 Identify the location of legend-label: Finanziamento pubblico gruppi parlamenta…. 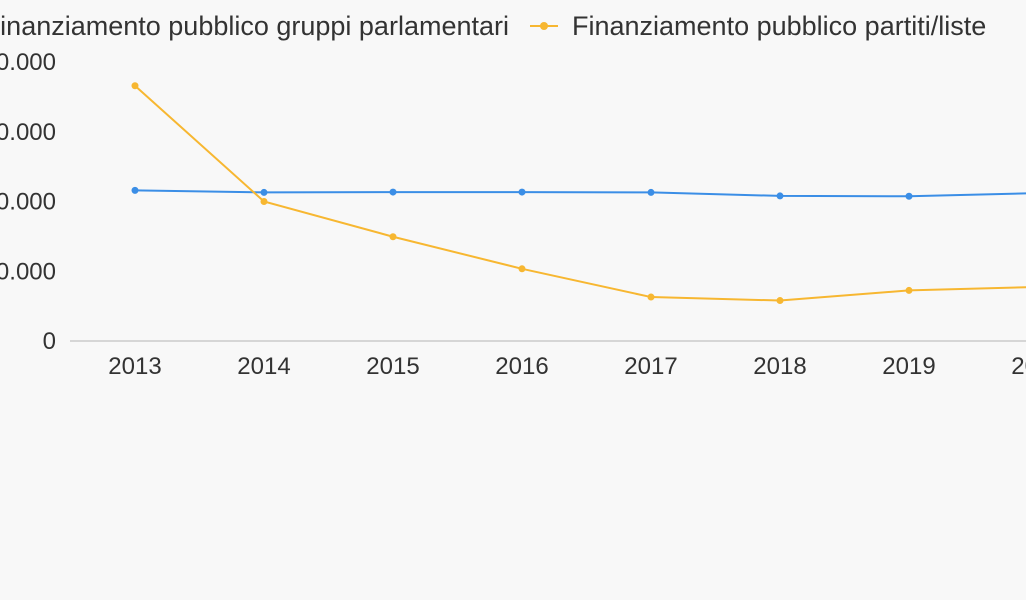
(254, 26).